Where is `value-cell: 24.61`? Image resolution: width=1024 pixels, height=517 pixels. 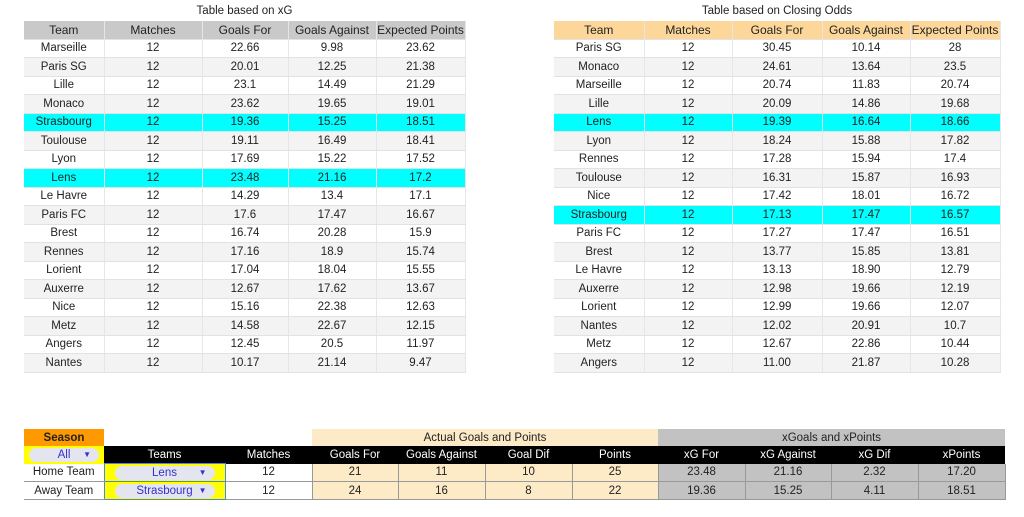 value-cell: 24.61 is located at coordinates (777, 67).